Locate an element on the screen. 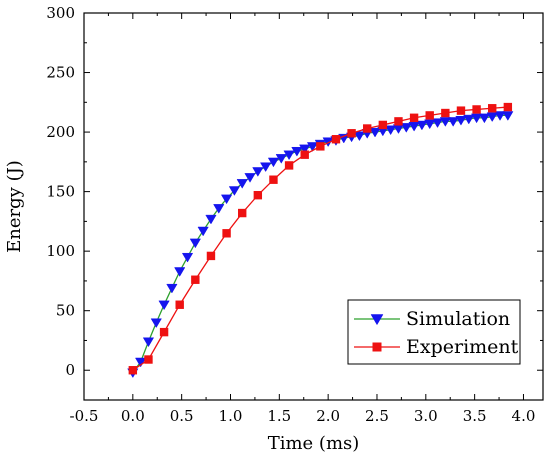 The height and width of the screenshot is (464, 550). y-axis-label: Energy (J) is located at coordinates (14, 206).